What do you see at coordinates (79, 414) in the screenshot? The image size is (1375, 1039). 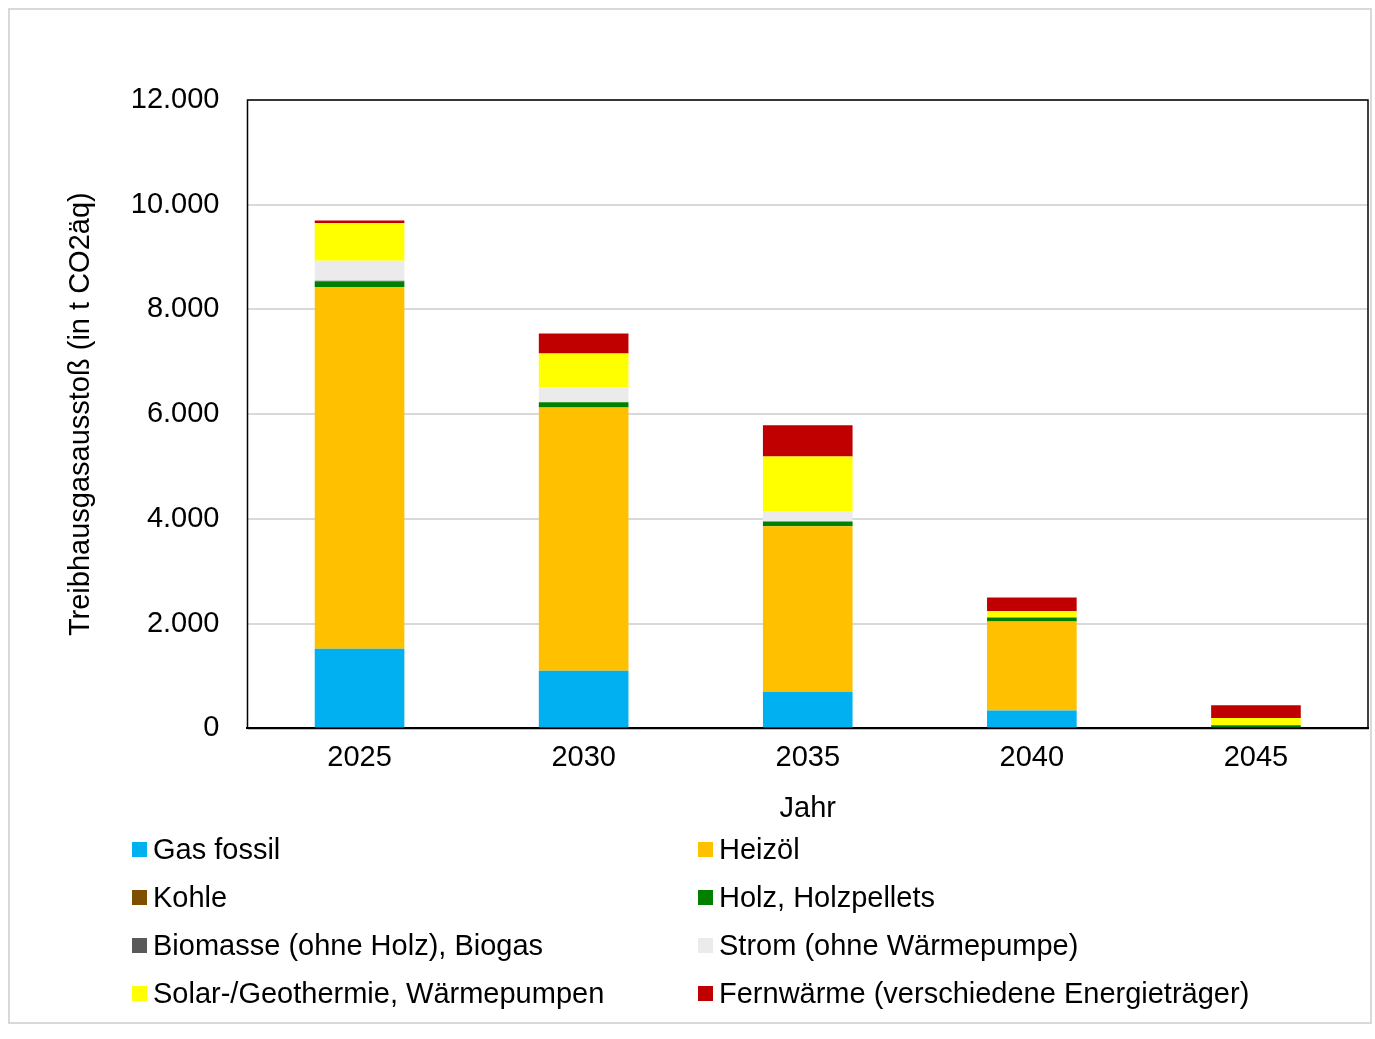 I see `y-axis-title: Treibhausgasausstoß (in t CO2äq)` at bounding box center [79, 414].